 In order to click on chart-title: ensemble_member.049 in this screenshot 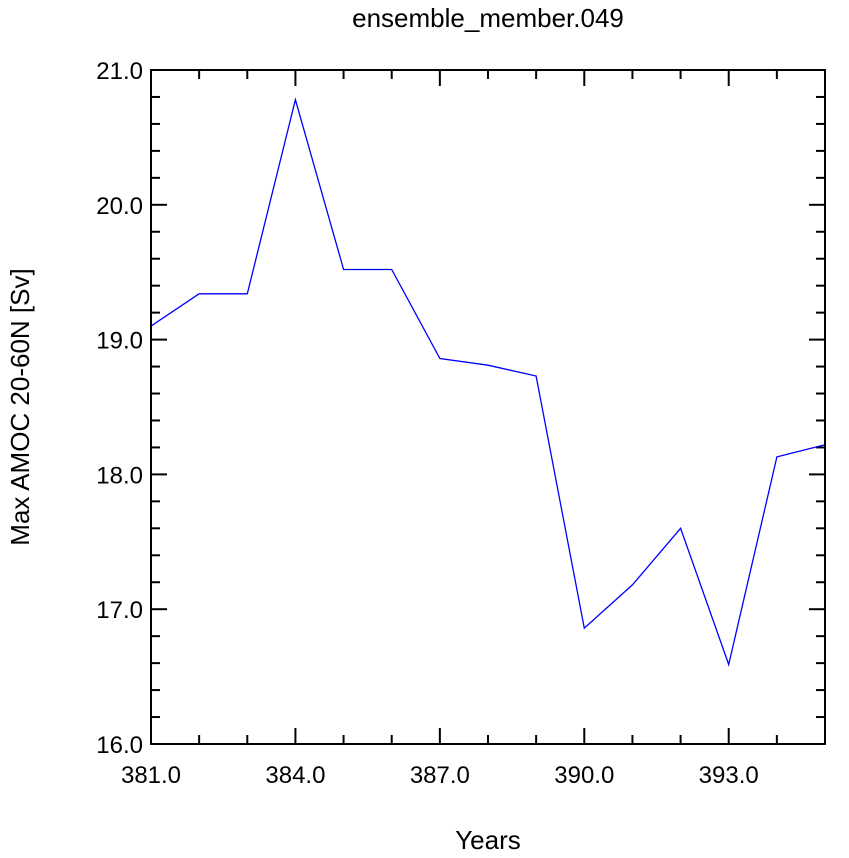, I will do `click(488, 18)`.